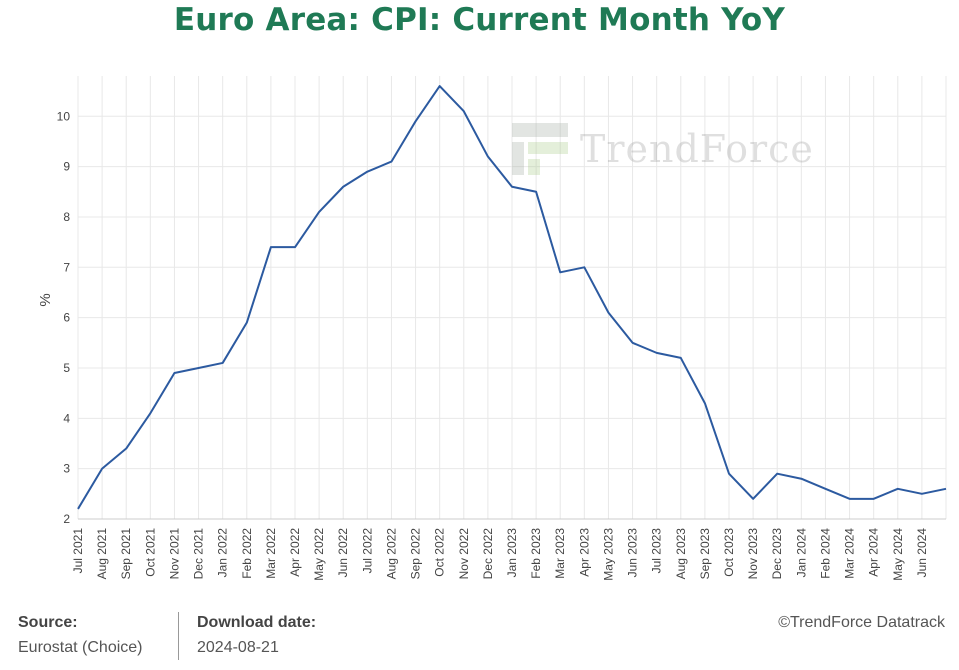 The image size is (959, 670). I want to click on x-tick-label: Apr 2024, so click(874, 552).